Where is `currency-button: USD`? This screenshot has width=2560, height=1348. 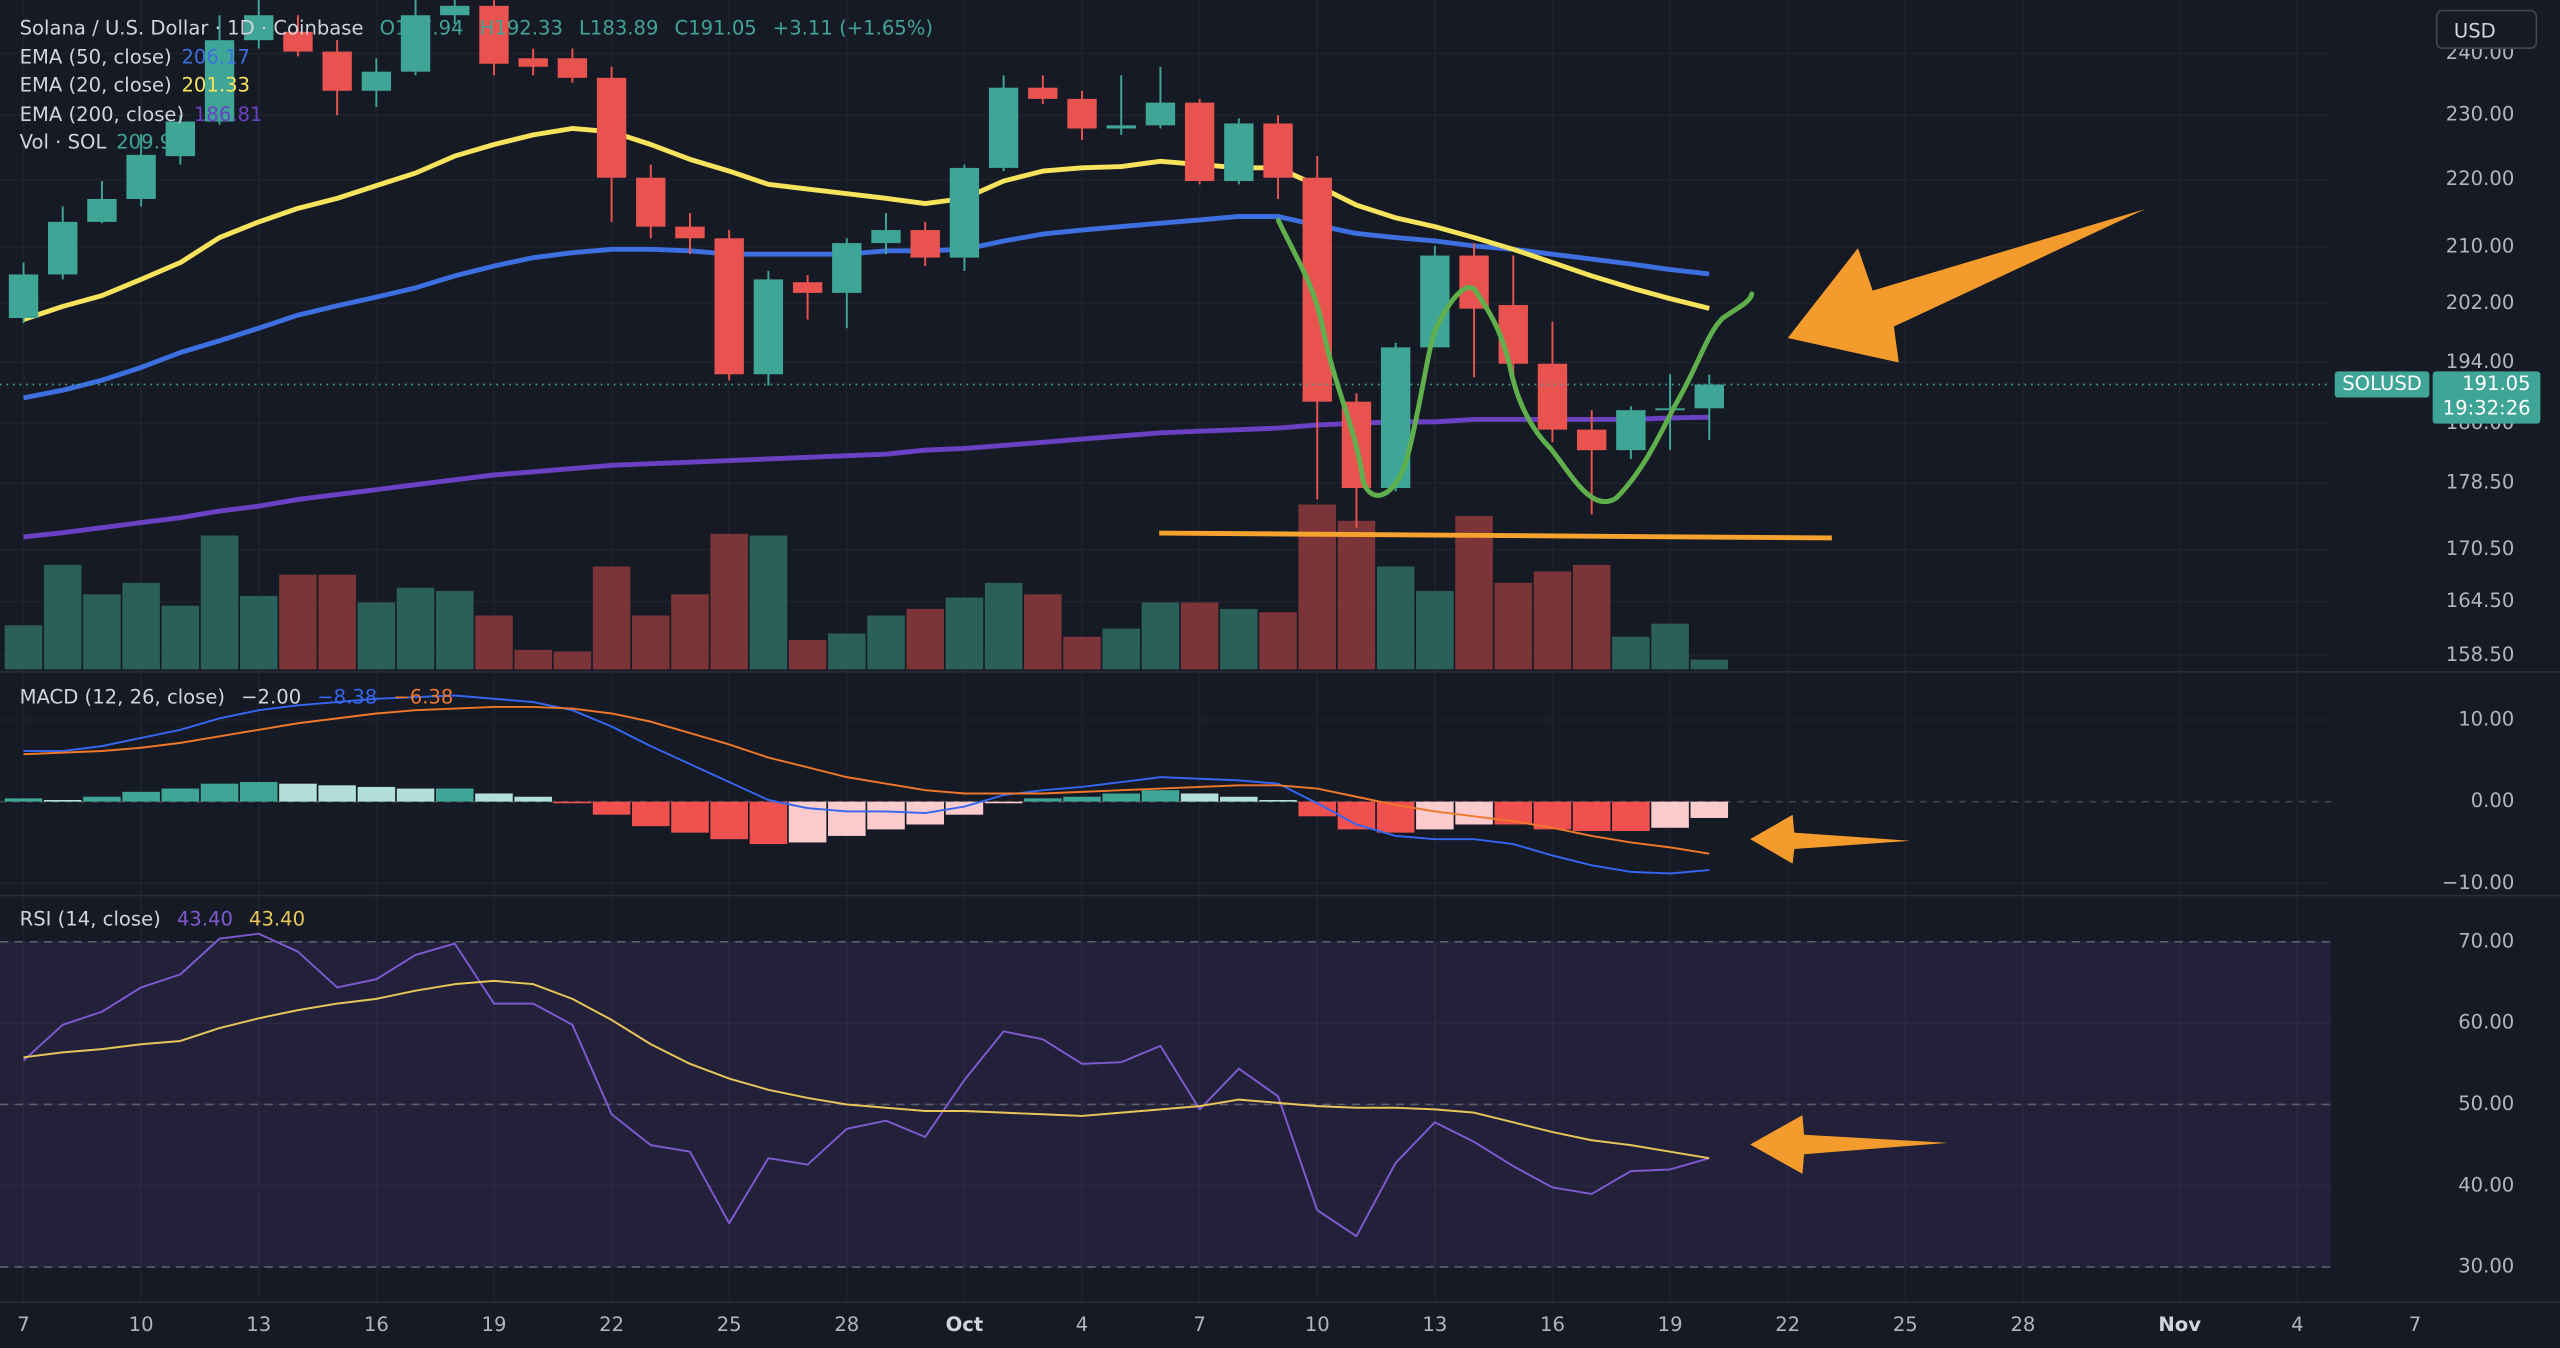
currency-button: USD is located at coordinates (2486, 29).